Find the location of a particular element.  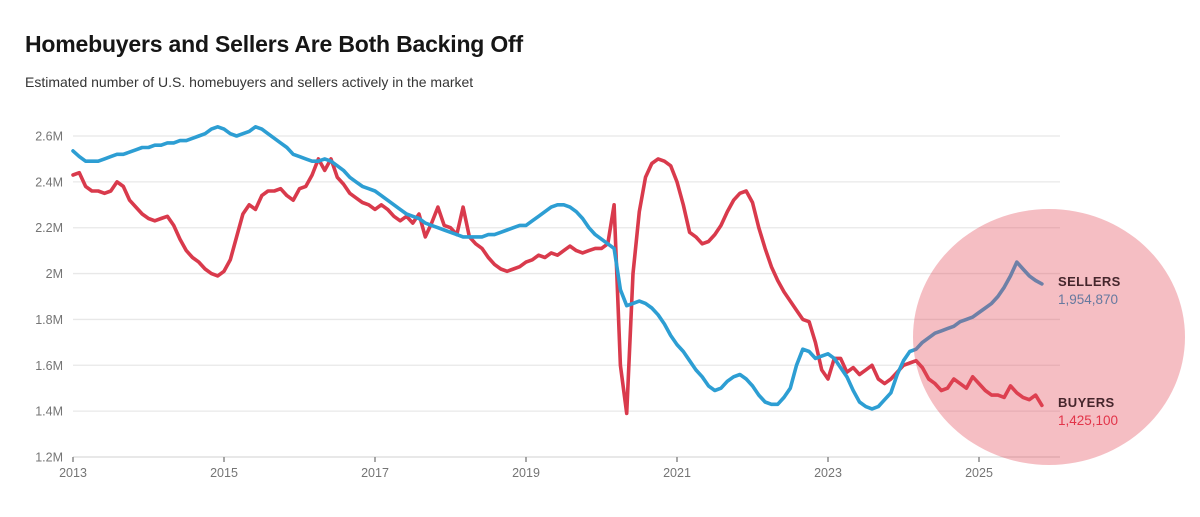

x-axis-label: 2019 is located at coordinates (526, 473).